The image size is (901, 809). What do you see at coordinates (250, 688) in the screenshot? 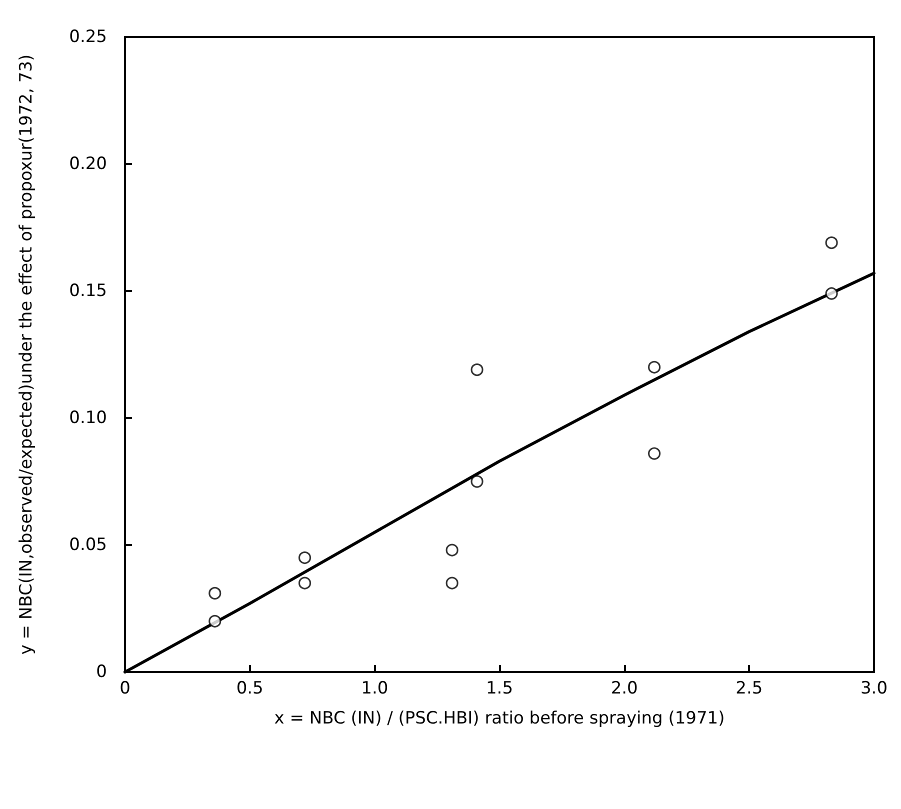
I see `x-tick-label: 0.5` at bounding box center [250, 688].